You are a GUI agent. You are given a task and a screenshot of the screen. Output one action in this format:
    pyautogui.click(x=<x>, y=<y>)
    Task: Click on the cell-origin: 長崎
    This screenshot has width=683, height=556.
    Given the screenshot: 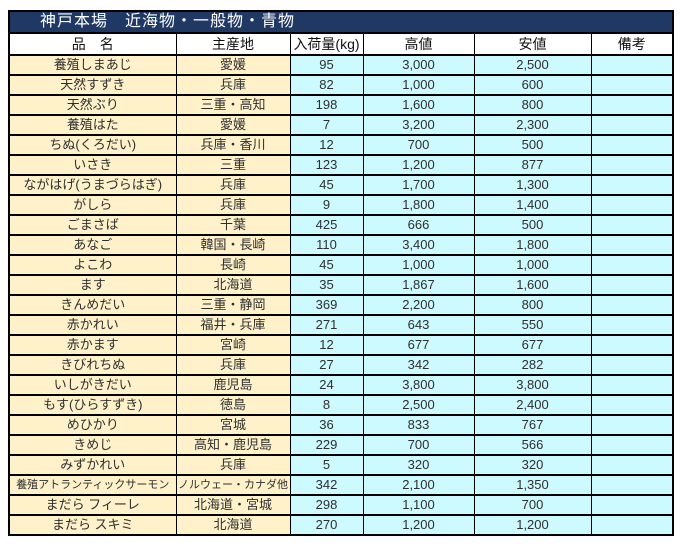 What is the action you would take?
    pyautogui.click(x=233, y=265)
    